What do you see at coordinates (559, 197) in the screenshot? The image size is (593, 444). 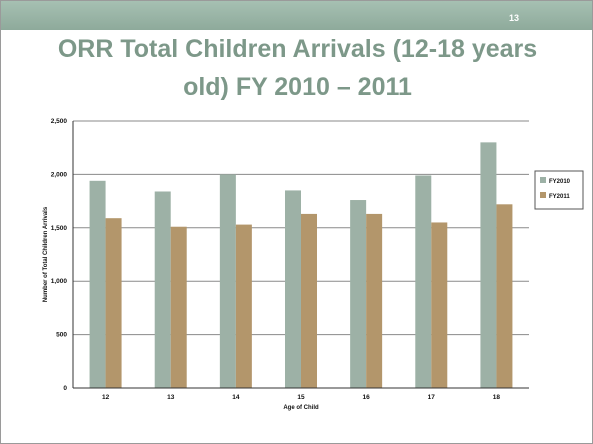 I see `legend-label-fy2011: FY2011` at bounding box center [559, 197].